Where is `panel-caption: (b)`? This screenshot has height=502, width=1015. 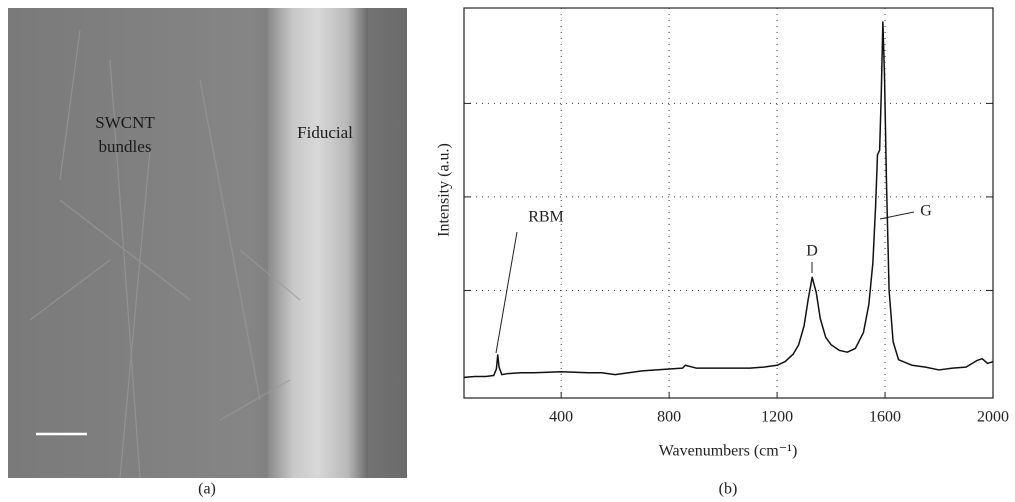
panel-caption: (b) is located at coordinates (728, 489).